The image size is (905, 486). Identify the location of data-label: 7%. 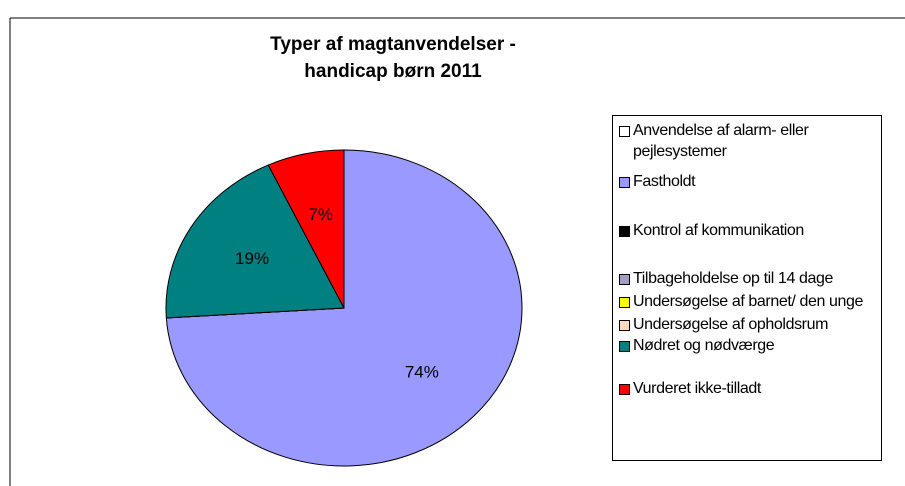
(320, 214).